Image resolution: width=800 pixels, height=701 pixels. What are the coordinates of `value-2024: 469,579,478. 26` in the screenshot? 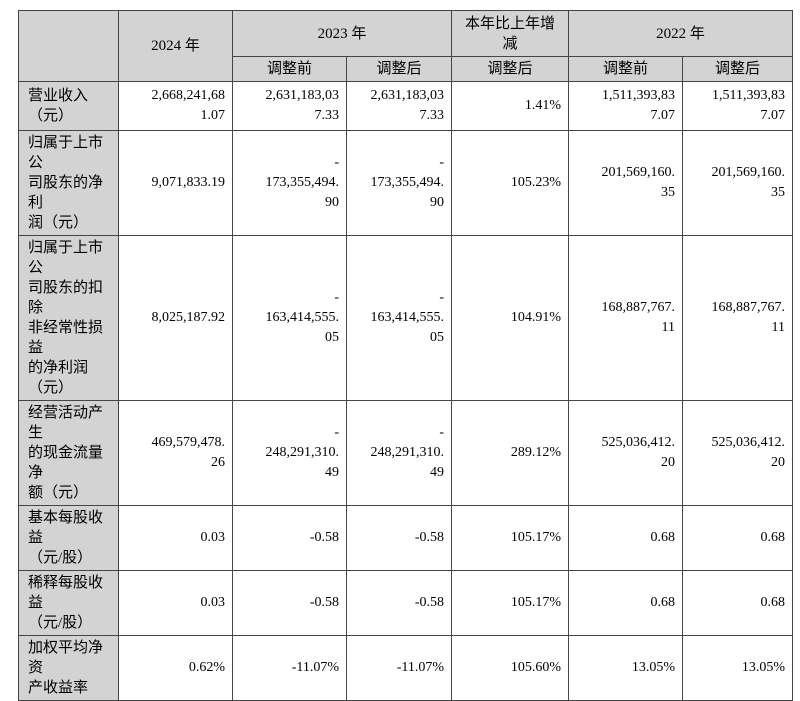 It's located at (175, 453).